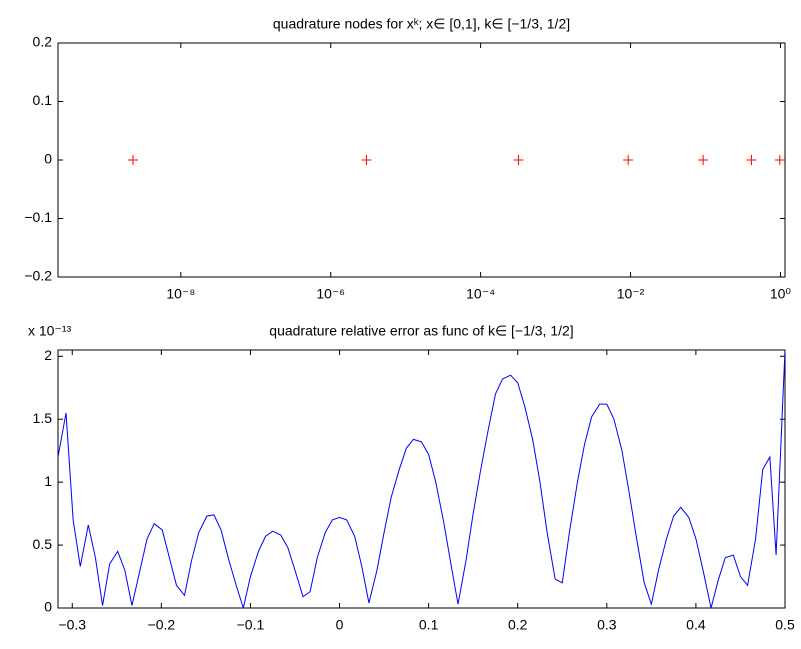 This screenshot has height=649, width=801. Describe the element at coordinates (480, 294) in the screenshot. I see `x-tick-label: 10⁻⁴` at that location.